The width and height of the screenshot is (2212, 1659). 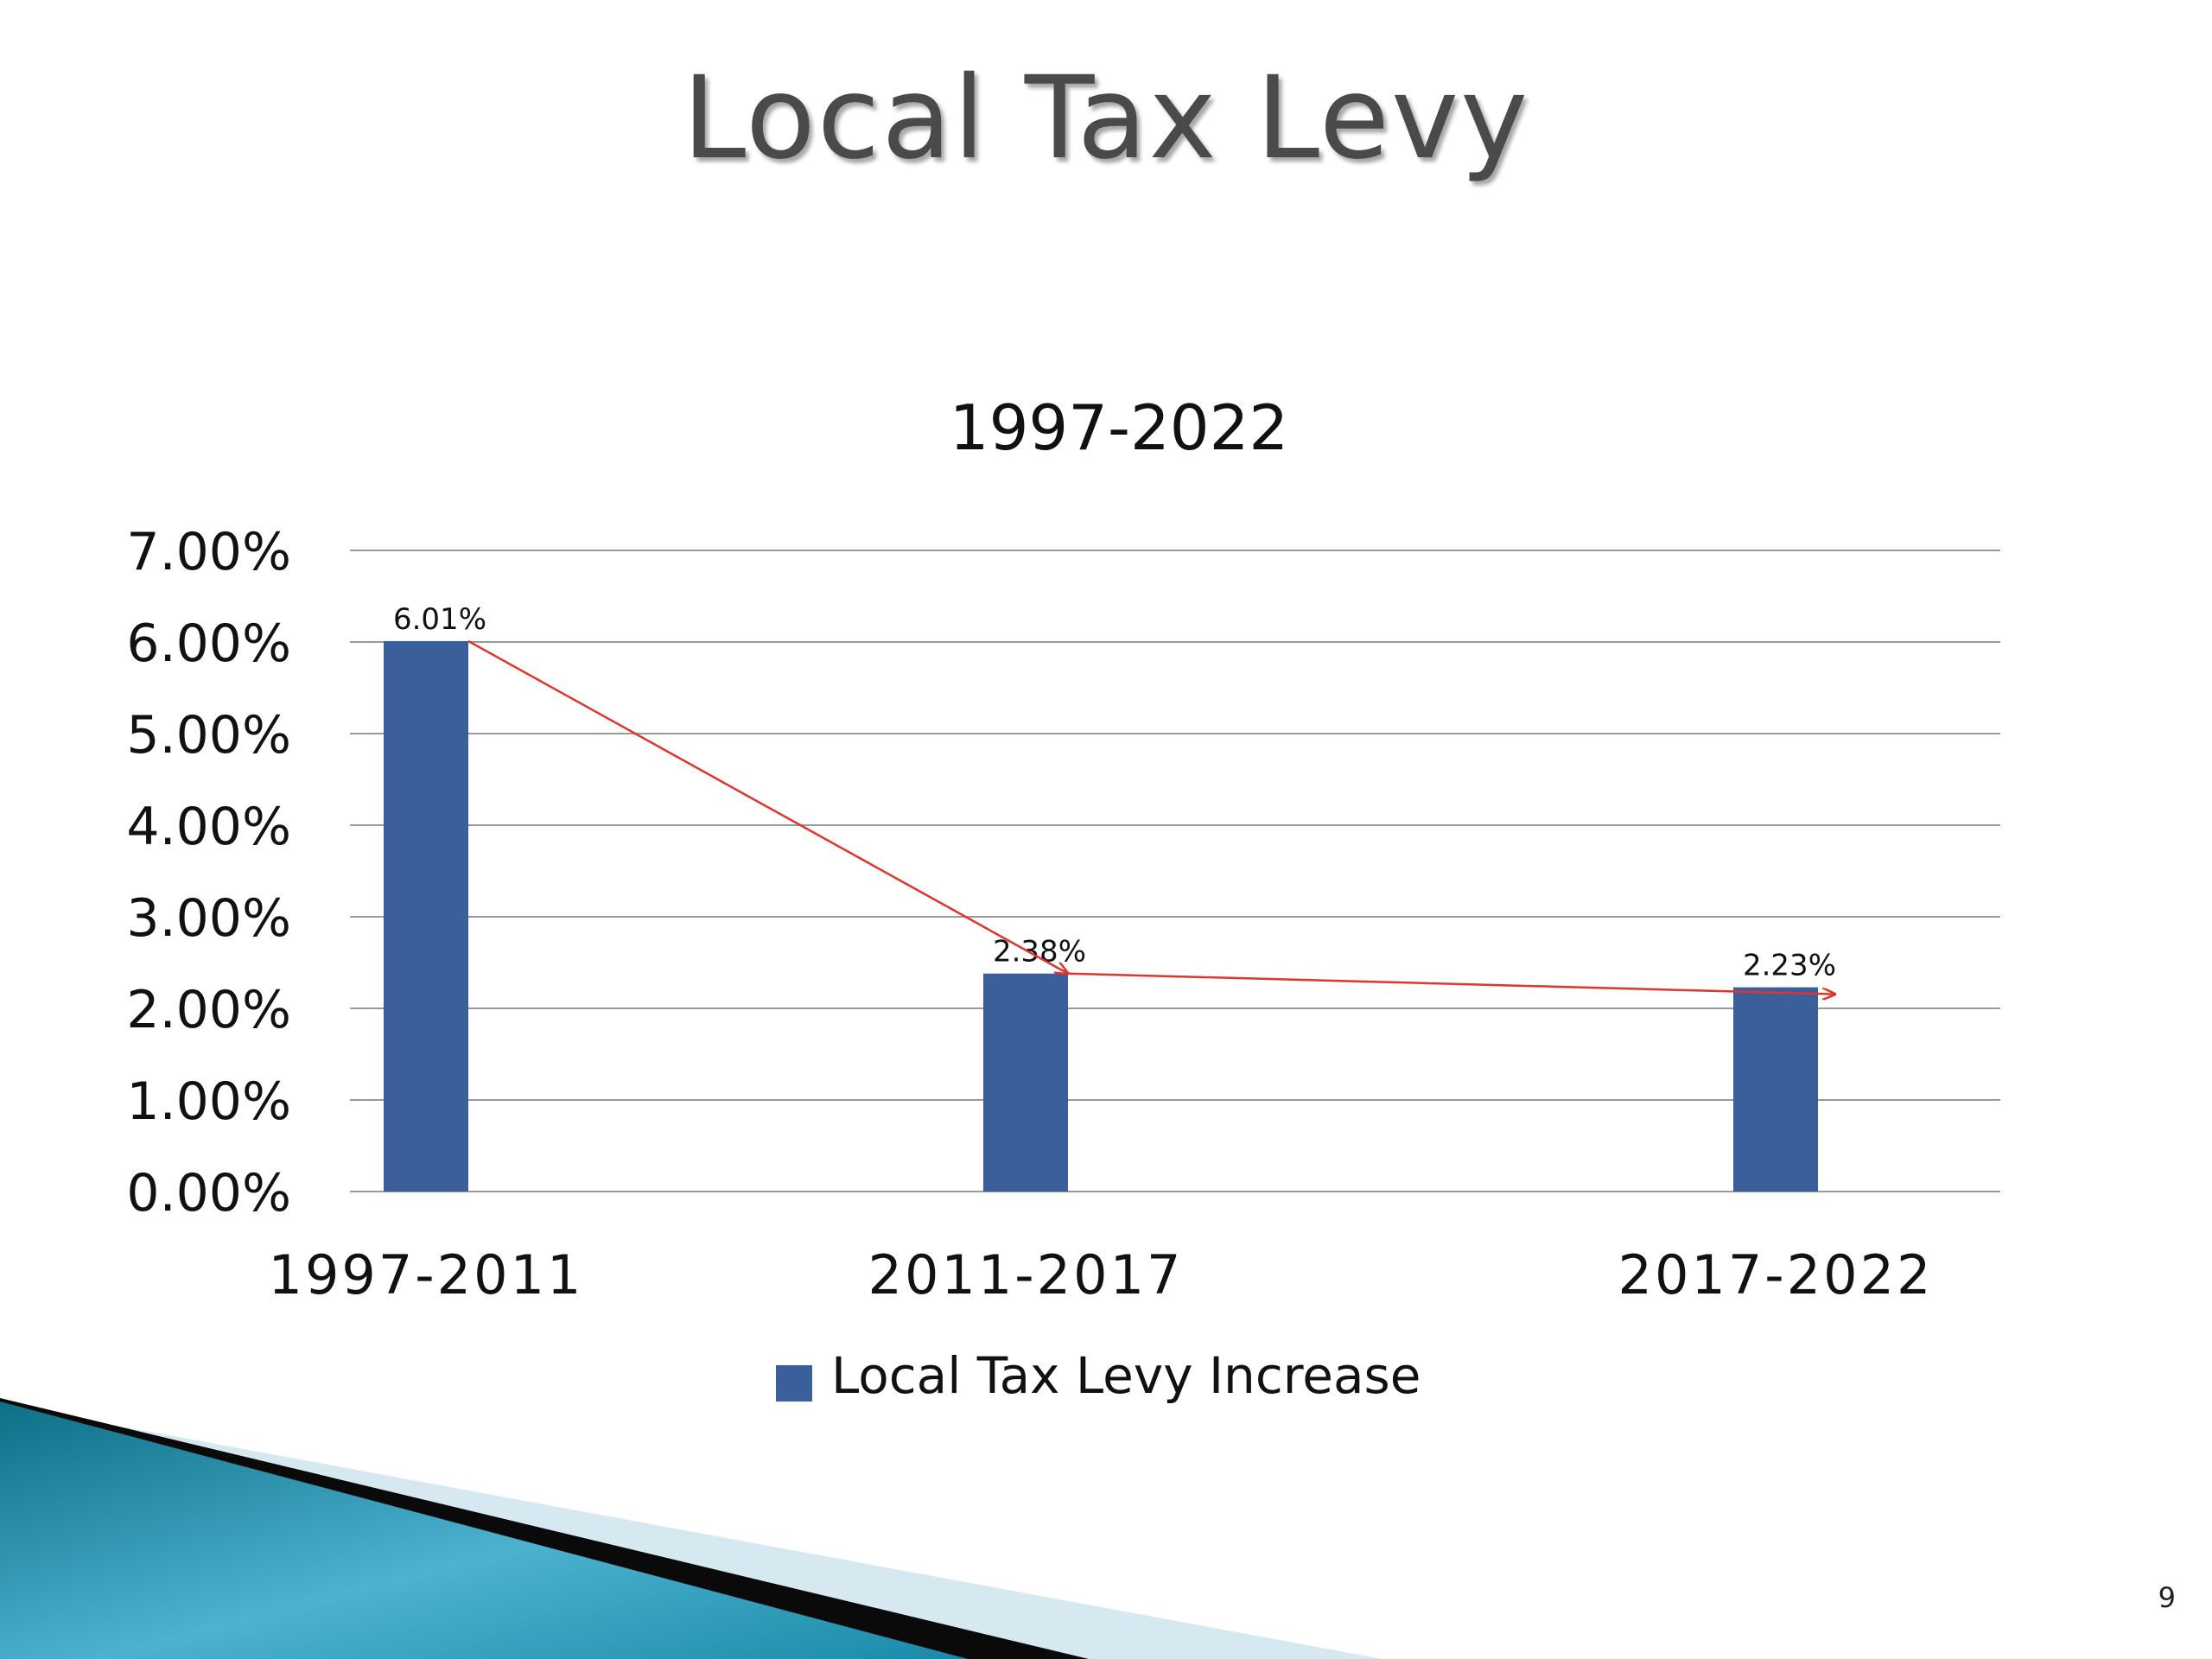 I want to click on y-tick-label: 1.00%, so click(x=208, y=1101).